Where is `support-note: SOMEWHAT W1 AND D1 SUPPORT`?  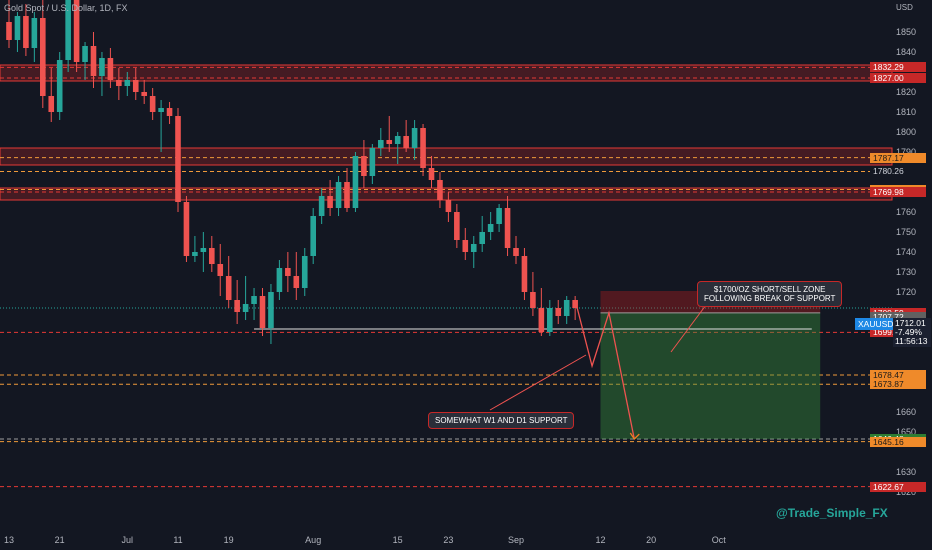 support-note: SOMEWHAT W1 AND D1 SUPPORT is located at coordinates (501, 420).